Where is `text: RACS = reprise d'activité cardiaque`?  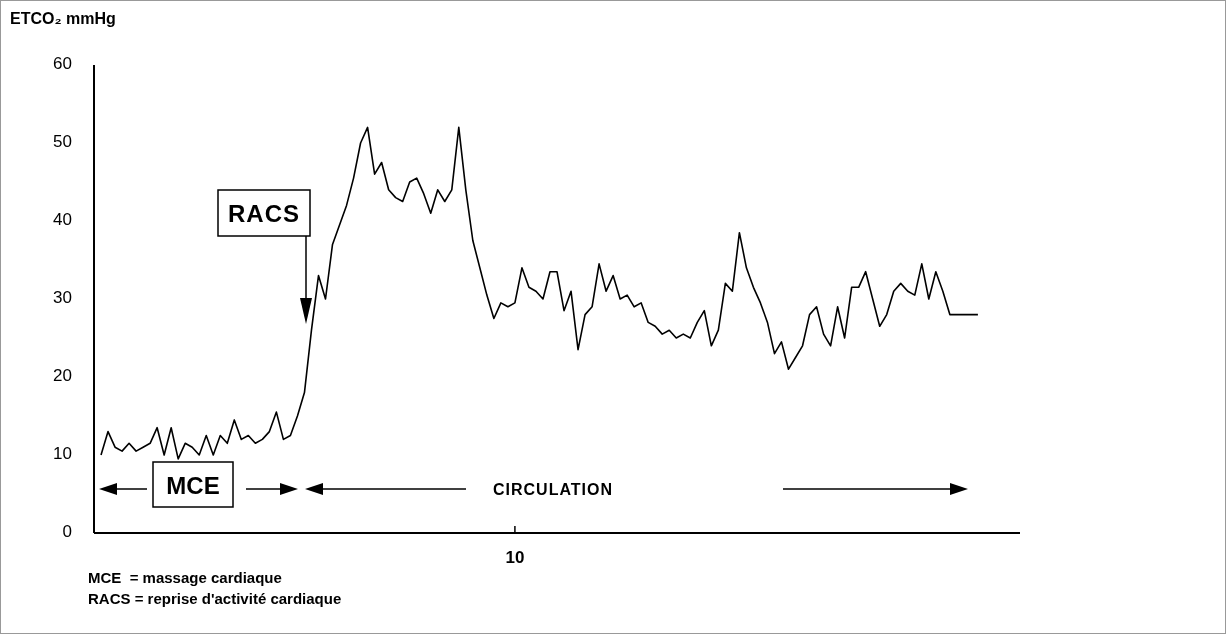
text: RACS = reprise d'activité cardiaque is located at coordinates (215, 598).